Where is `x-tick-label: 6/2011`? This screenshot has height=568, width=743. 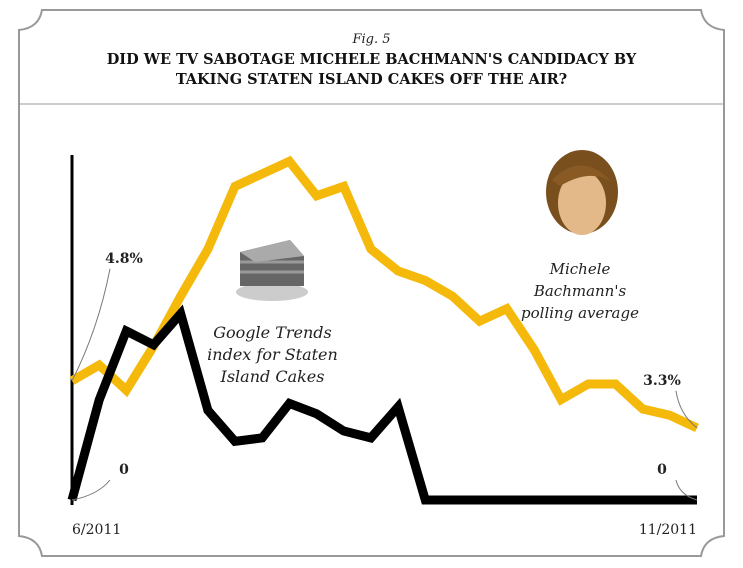 x-tick-label: 6/2011 is located at coordinates (96, 530).